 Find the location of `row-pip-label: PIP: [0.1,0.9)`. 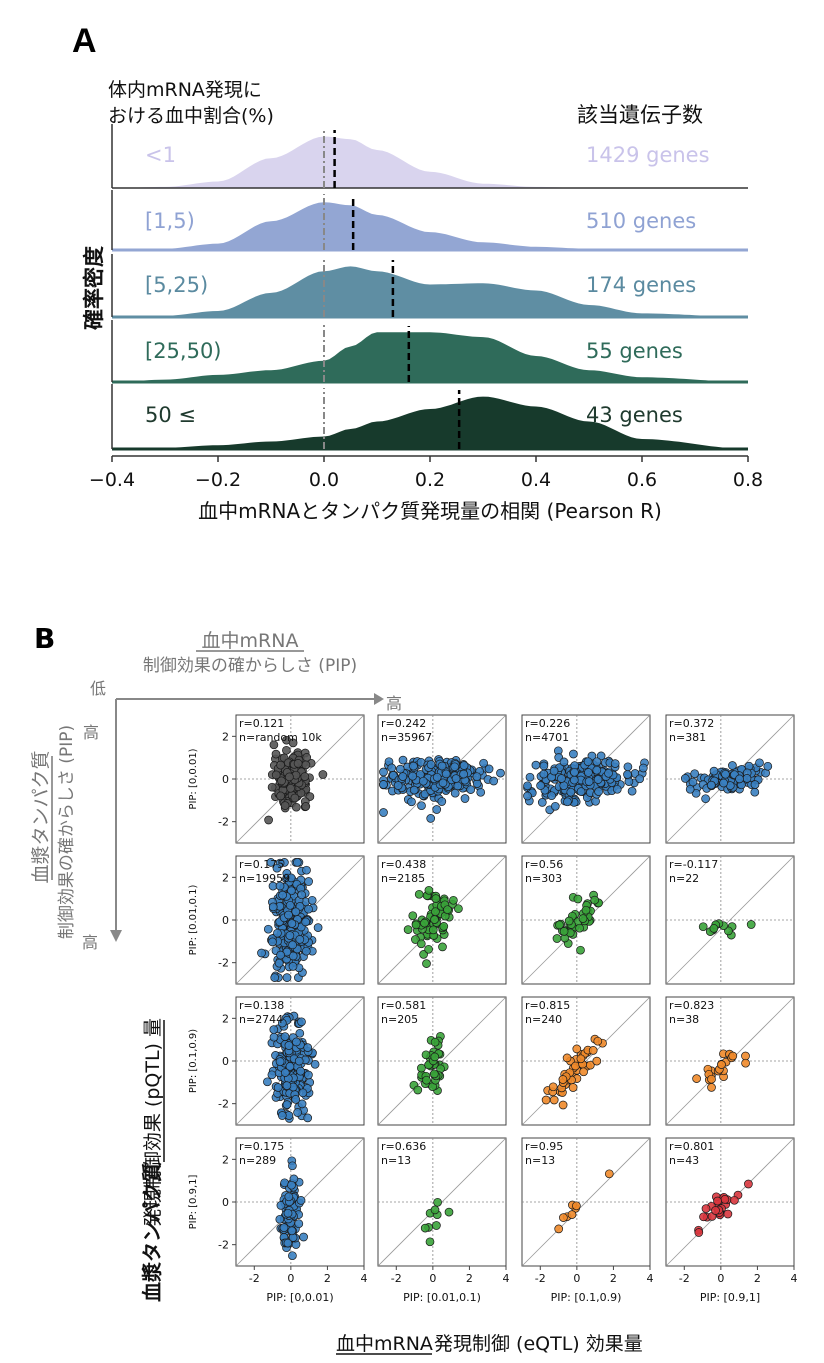

row-pip-label: PIP: [0.1,0.9) is located at coordinates (193, 1061).